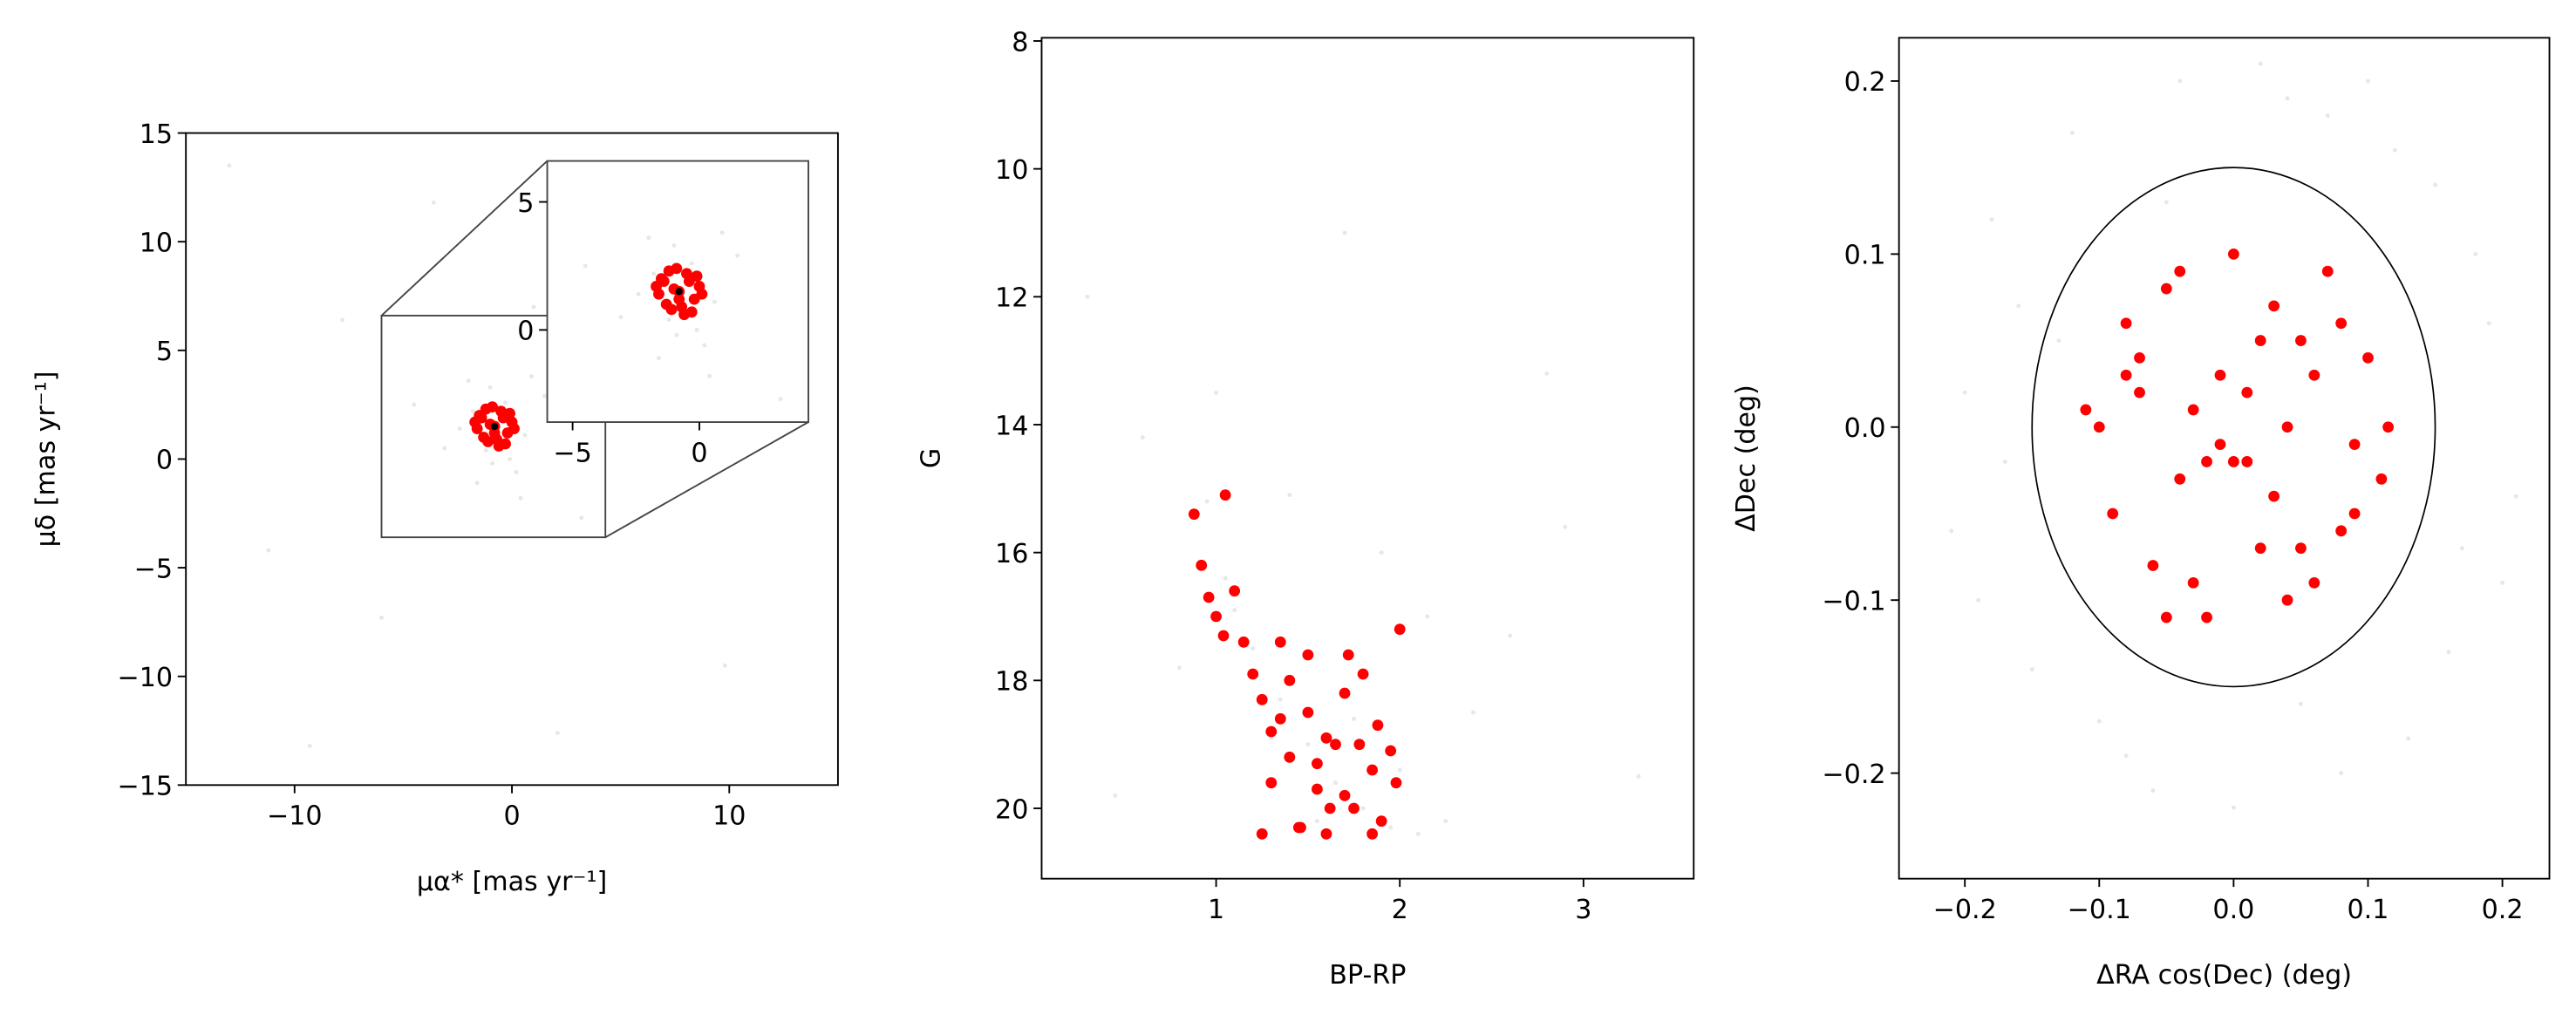 This screenshot has height=1015, width=2576. What do you see at coordinates (2233, 910) in the screenshot?
I see `x-tick-label: 0.0` at bounding box center [2233, 910].